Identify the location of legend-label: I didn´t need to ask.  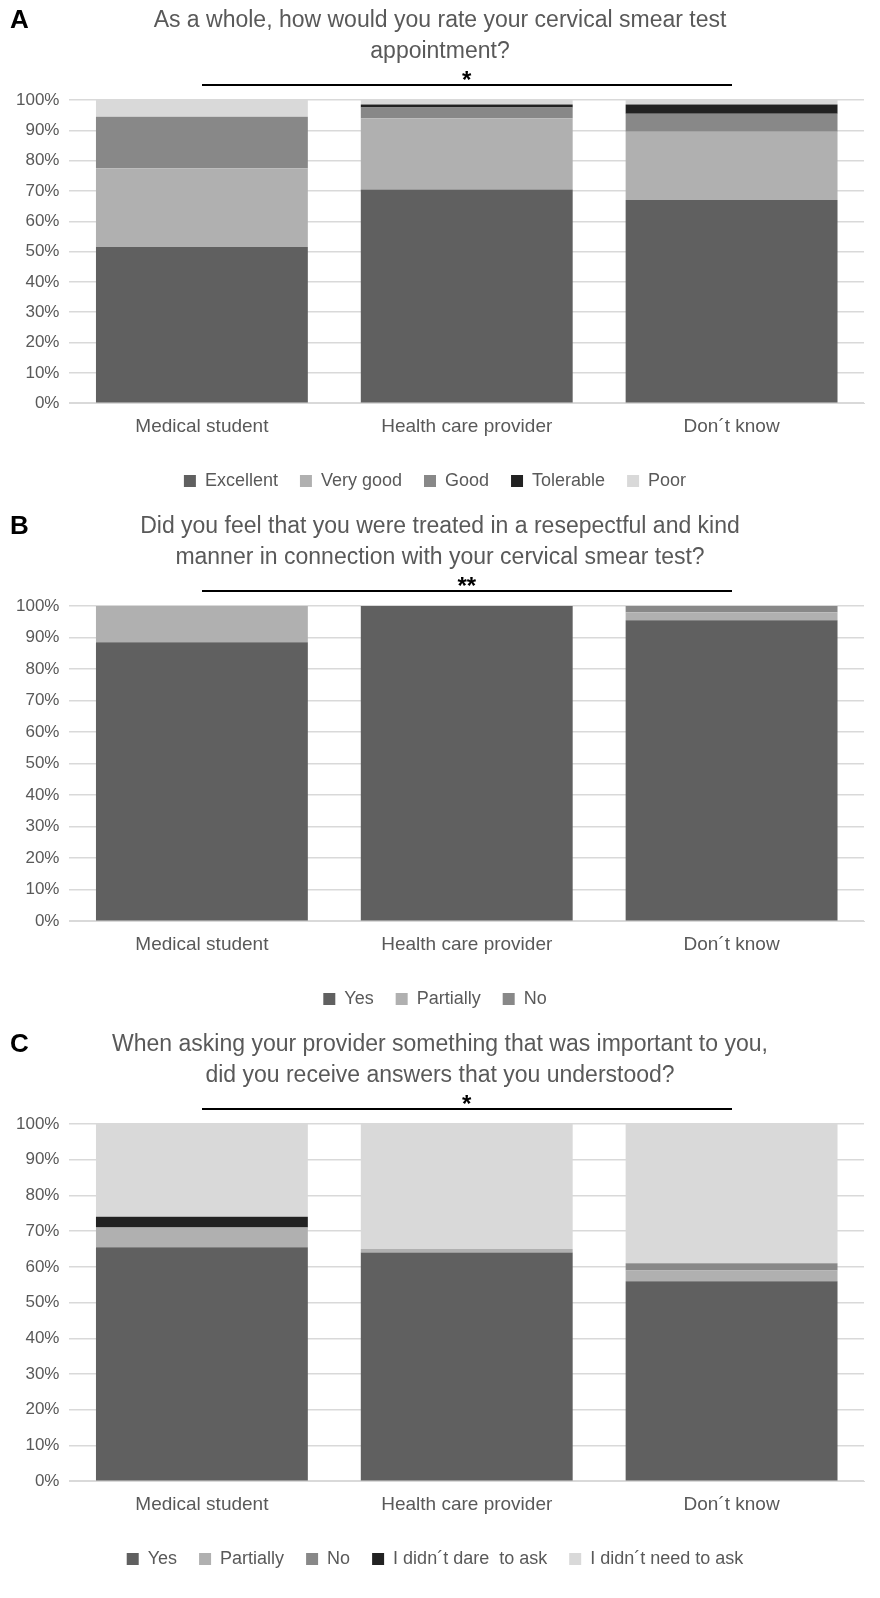
(667, 1557).